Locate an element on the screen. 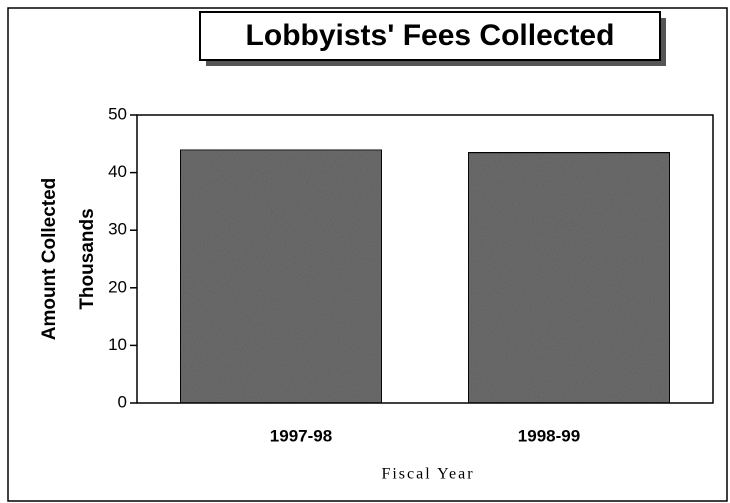 The height and width of the screenshot is (503, 730). x-tick-label: 1998-99 is located at coordinates (549, 435).